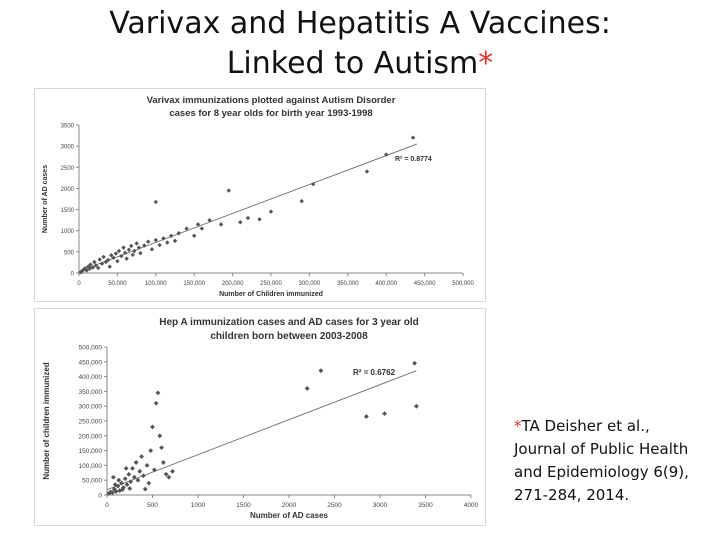 The height and width of the screenshot is (540, 720). Describe the element at coordinates (79, 284) in the screenshot. I see `chart1-x-tick-label: 0` at that location.